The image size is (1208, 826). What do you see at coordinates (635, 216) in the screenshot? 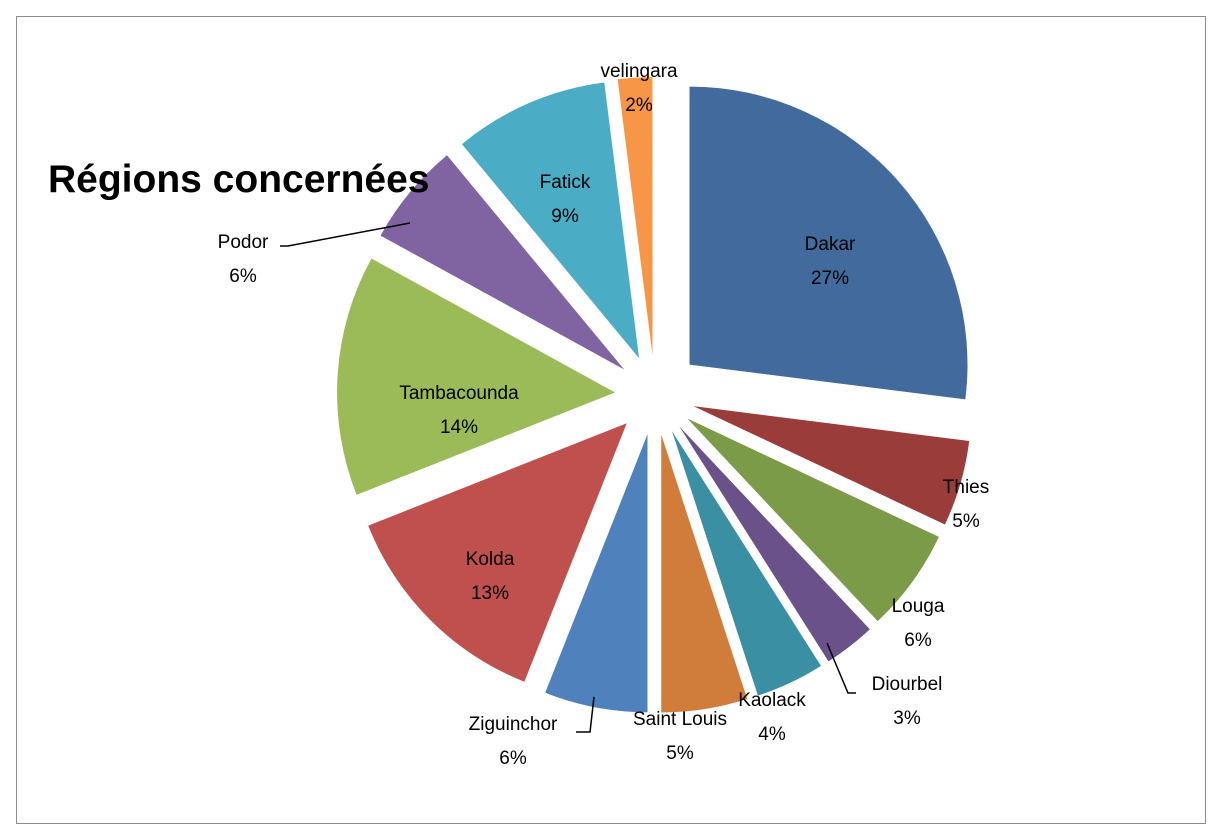
I see `pie-slice-velingara` at bounding box center [635, 216].